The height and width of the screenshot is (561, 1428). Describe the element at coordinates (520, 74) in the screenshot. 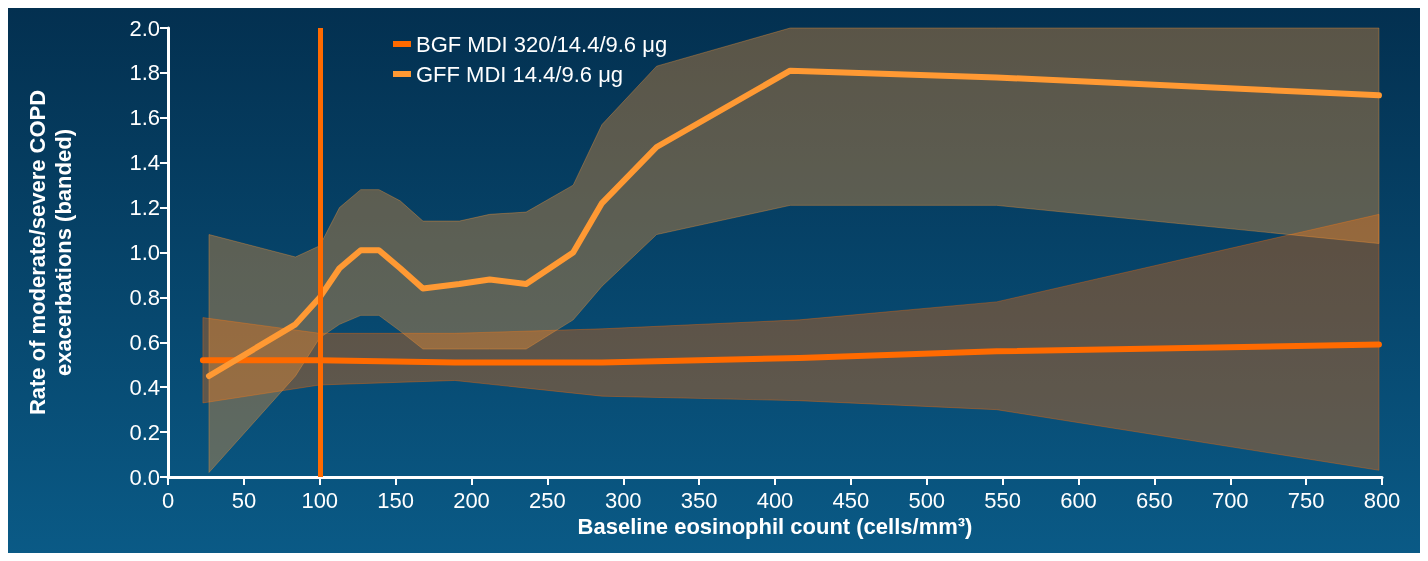

I see `legend-label: GFF MDI 14.4/9.6 μg` at that location.